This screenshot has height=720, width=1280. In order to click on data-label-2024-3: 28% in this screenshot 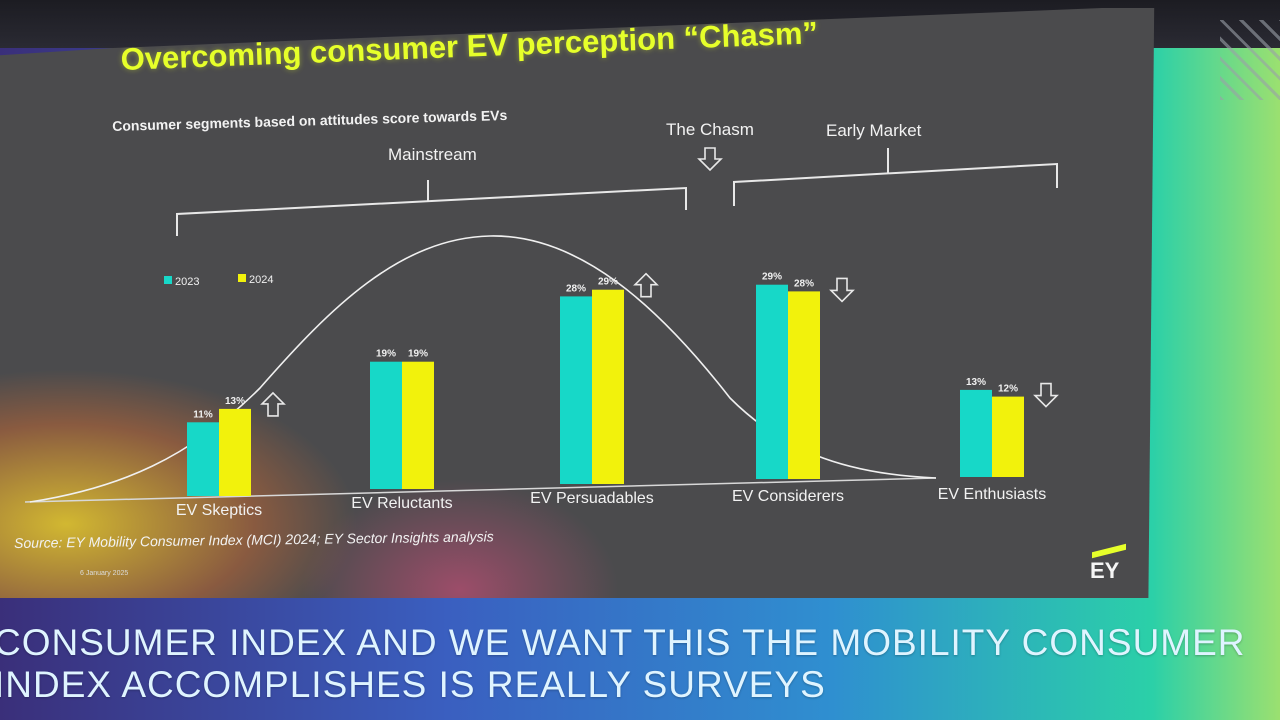, I will do `click(804, 283)`.